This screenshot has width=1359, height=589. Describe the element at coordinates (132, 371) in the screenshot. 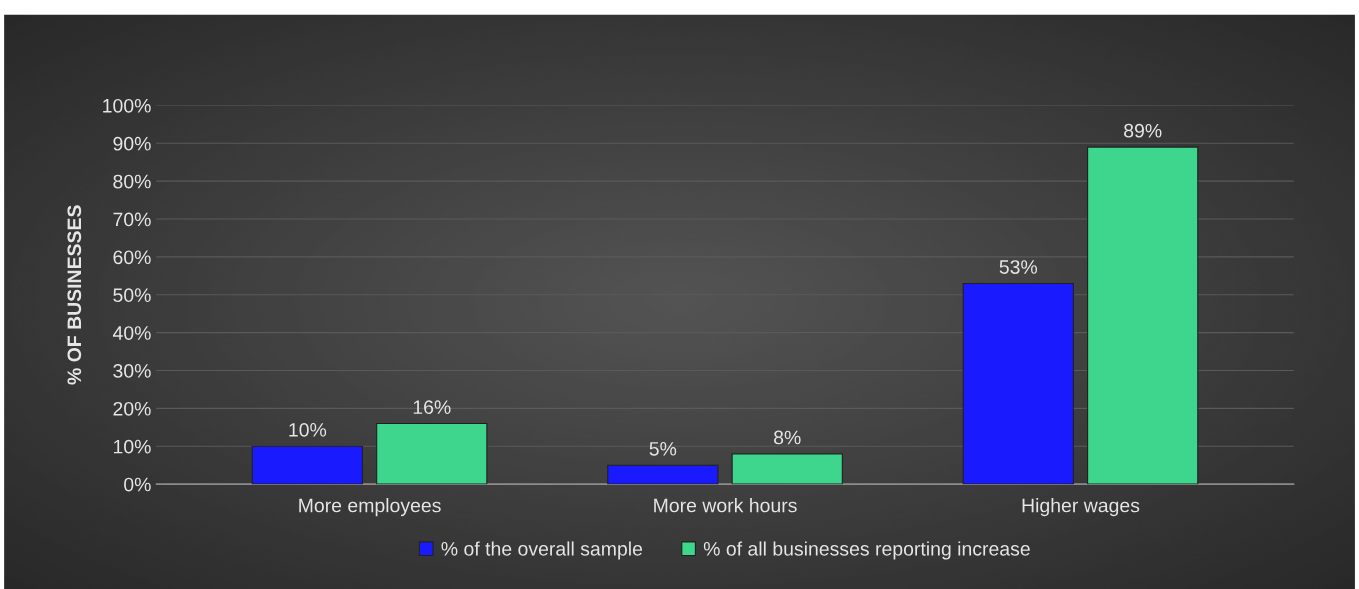

I see `y-tick-label: 30%` at that location.